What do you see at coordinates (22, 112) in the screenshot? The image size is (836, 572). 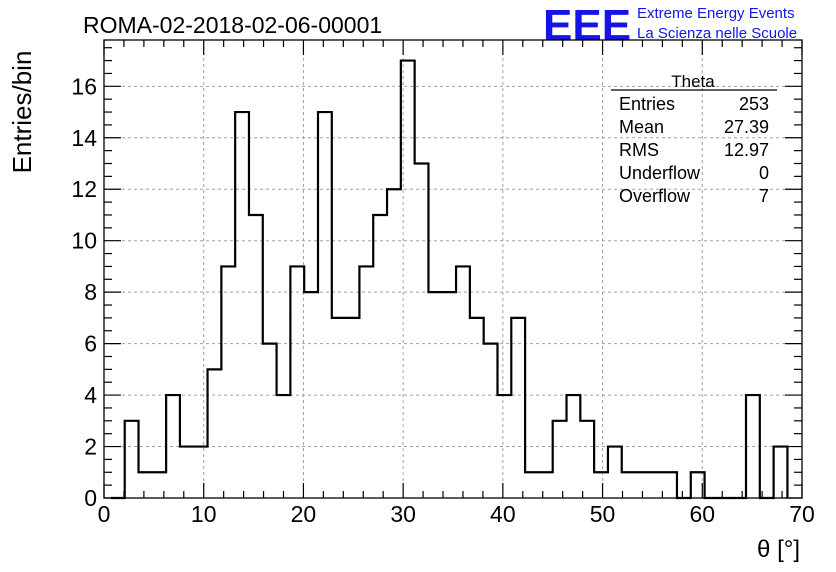 I see `y-axis-label: Entries/bin` at bounding box center [22, 112].